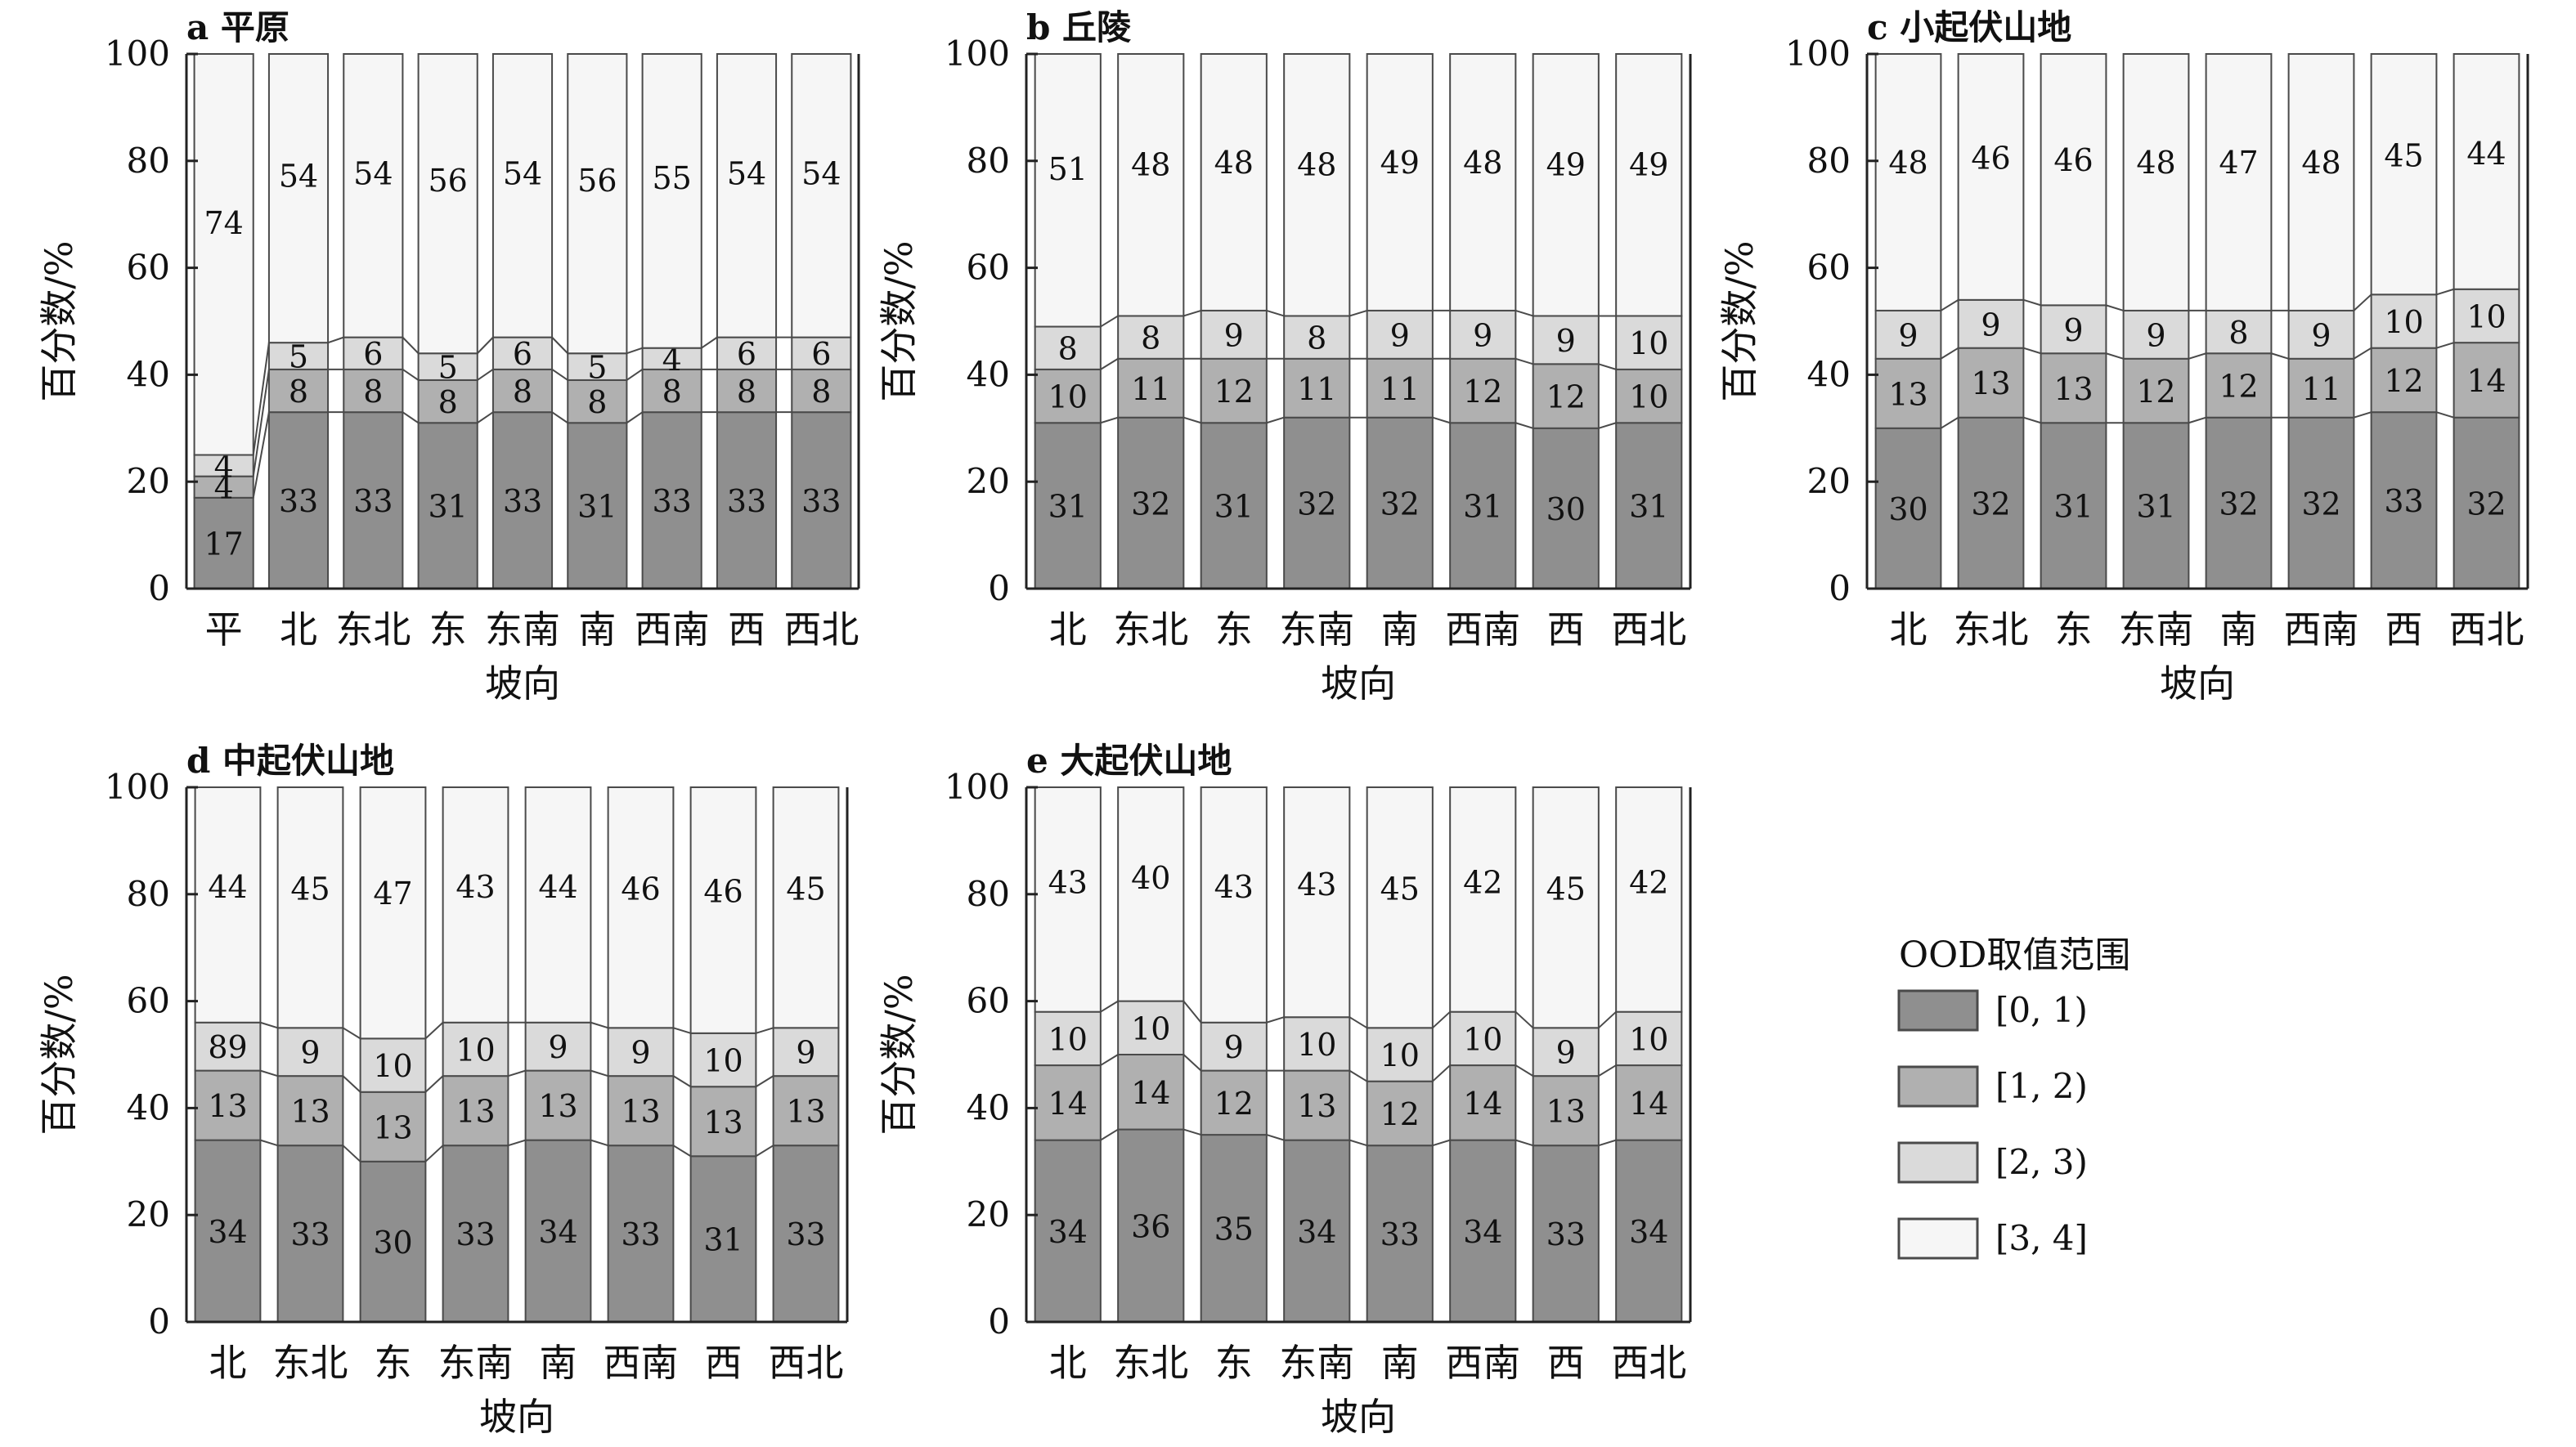 The width and height of the screenshot is (2576, 1447). What do you see at coordinates (1316, 1106) in the screenshot?
I see `data-label-1-3: 13` at bounding box center [1316, 1106].